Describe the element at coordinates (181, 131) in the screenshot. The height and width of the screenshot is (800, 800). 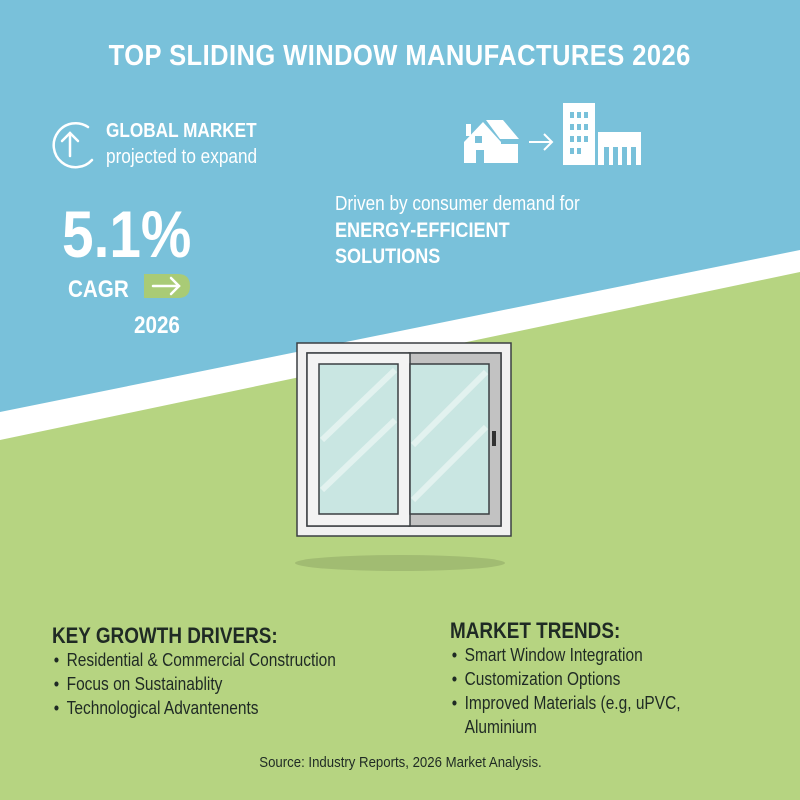
I see `global-market-title: GLOBAL MARKET` at that location.